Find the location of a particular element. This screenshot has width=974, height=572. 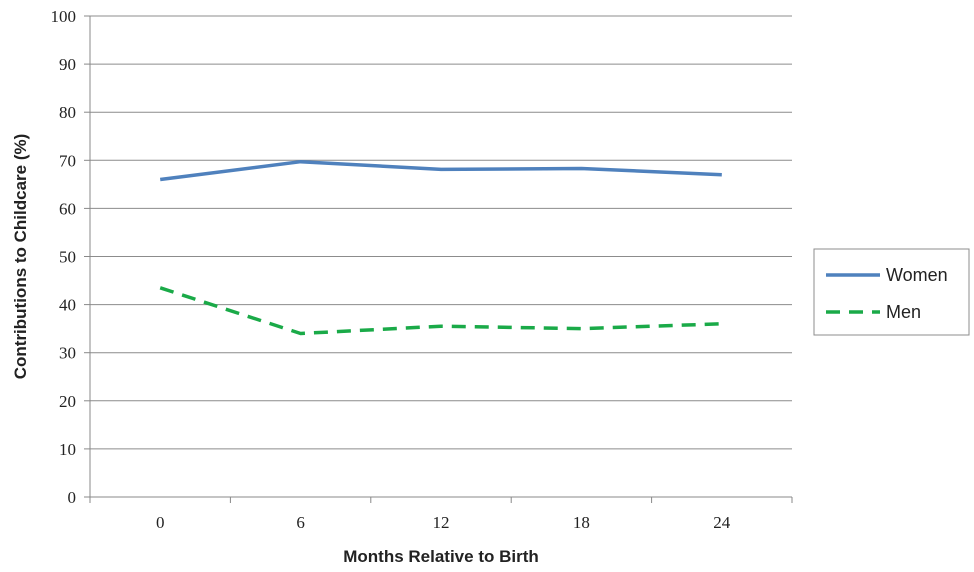

y-tick-label: 0 is located at coordinates (72, 497).